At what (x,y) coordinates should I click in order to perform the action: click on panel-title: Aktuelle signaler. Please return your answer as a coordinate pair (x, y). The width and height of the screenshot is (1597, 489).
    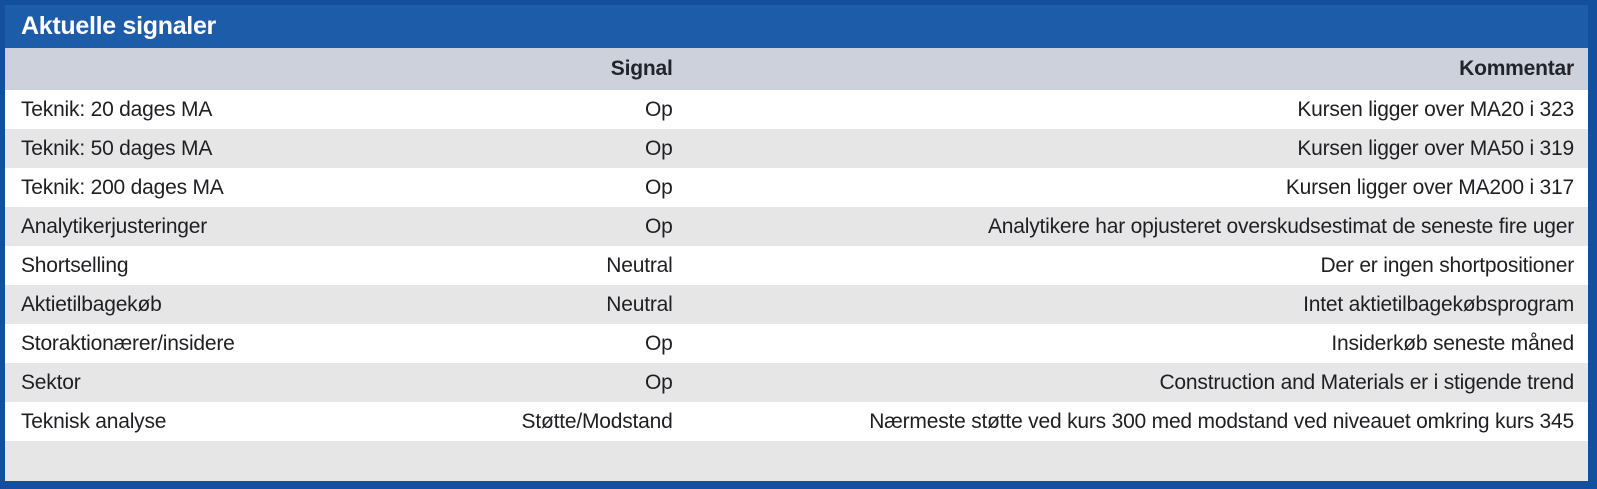
    Looking at the image, I should click on (118, 26).